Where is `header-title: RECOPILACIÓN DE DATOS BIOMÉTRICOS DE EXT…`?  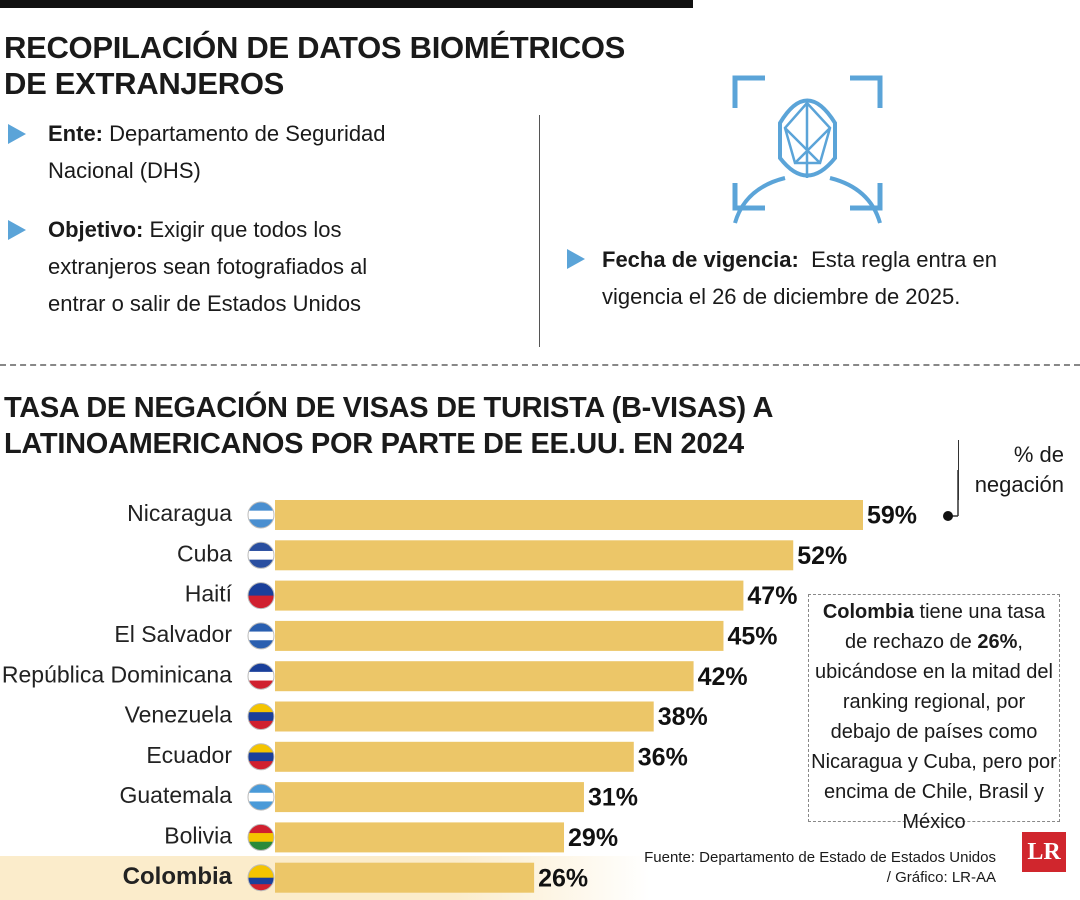
header-title: RECOPILACIÓN DE DATOS BIOMÉTRICOS DE EXT… is located at coordinates (314, 66).